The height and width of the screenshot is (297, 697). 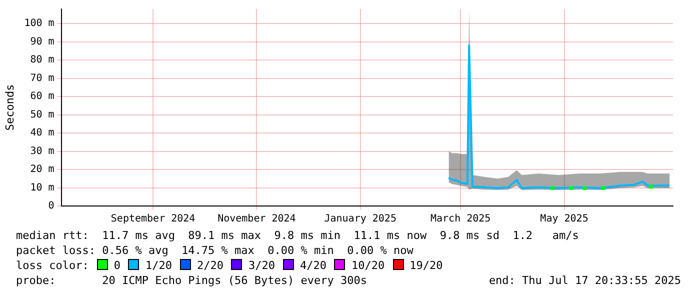 What do you see at coordinates (368, 265) in the screenshot?
I see `legend-label: 10/20` at bounding box center [368, 265].